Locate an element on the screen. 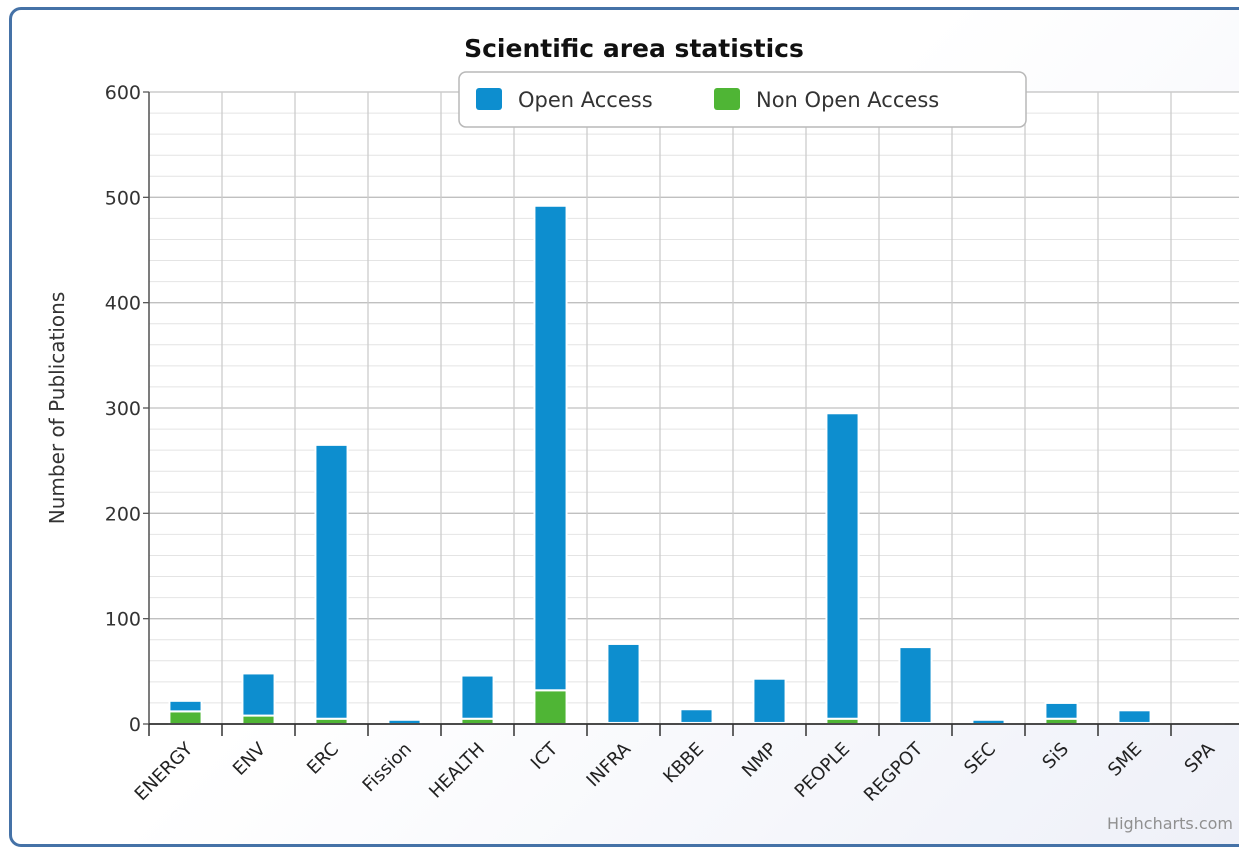 The width and height of the screenshot is (1239, 847). bar-non-open-access-energy is located at coordinates (185, 717).